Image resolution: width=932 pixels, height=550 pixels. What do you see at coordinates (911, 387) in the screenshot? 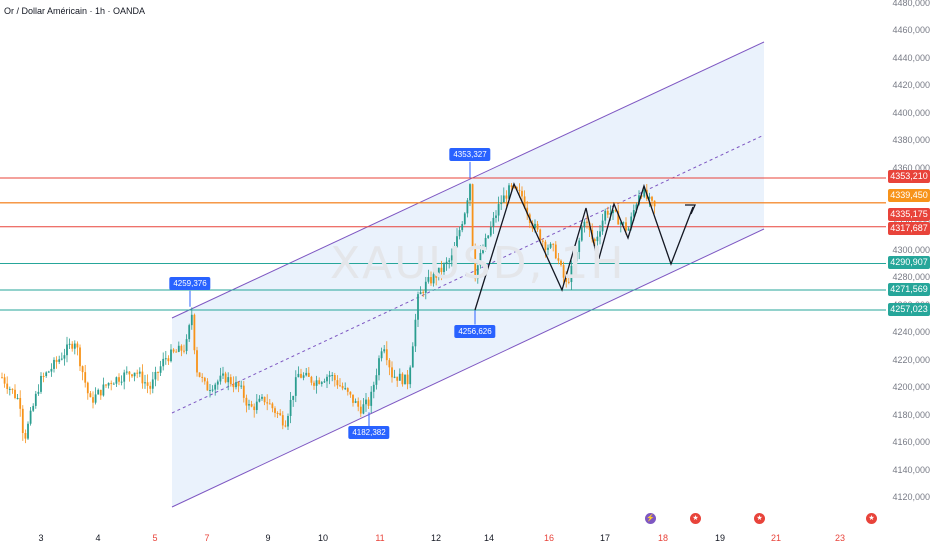
I see `y-tick-label: 4200,000` at bounding box center [911, 387].